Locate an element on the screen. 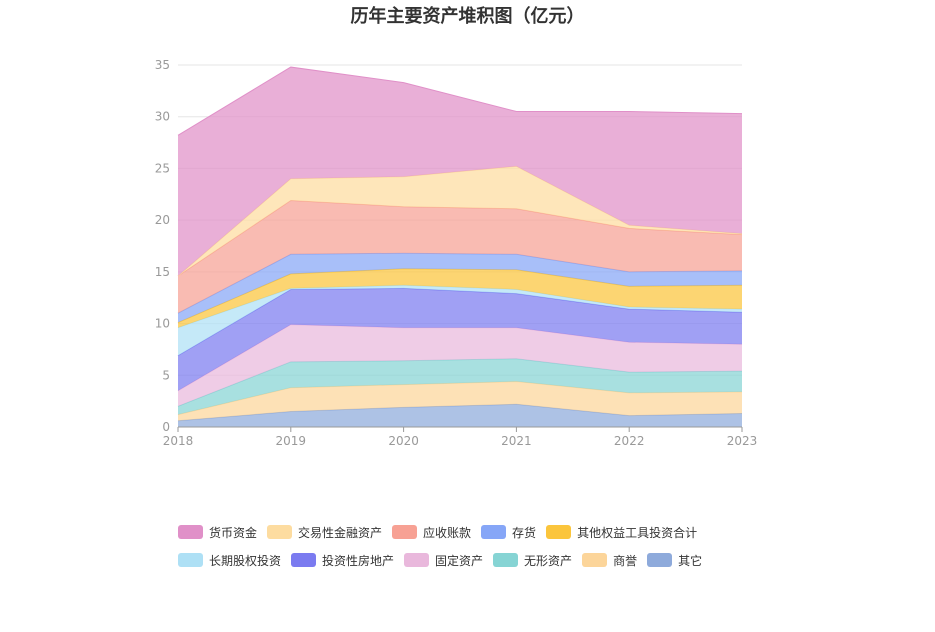 The width and height of the screenshot is (935, 632). area-投资性房地产 is located at coordinates (460, 339).